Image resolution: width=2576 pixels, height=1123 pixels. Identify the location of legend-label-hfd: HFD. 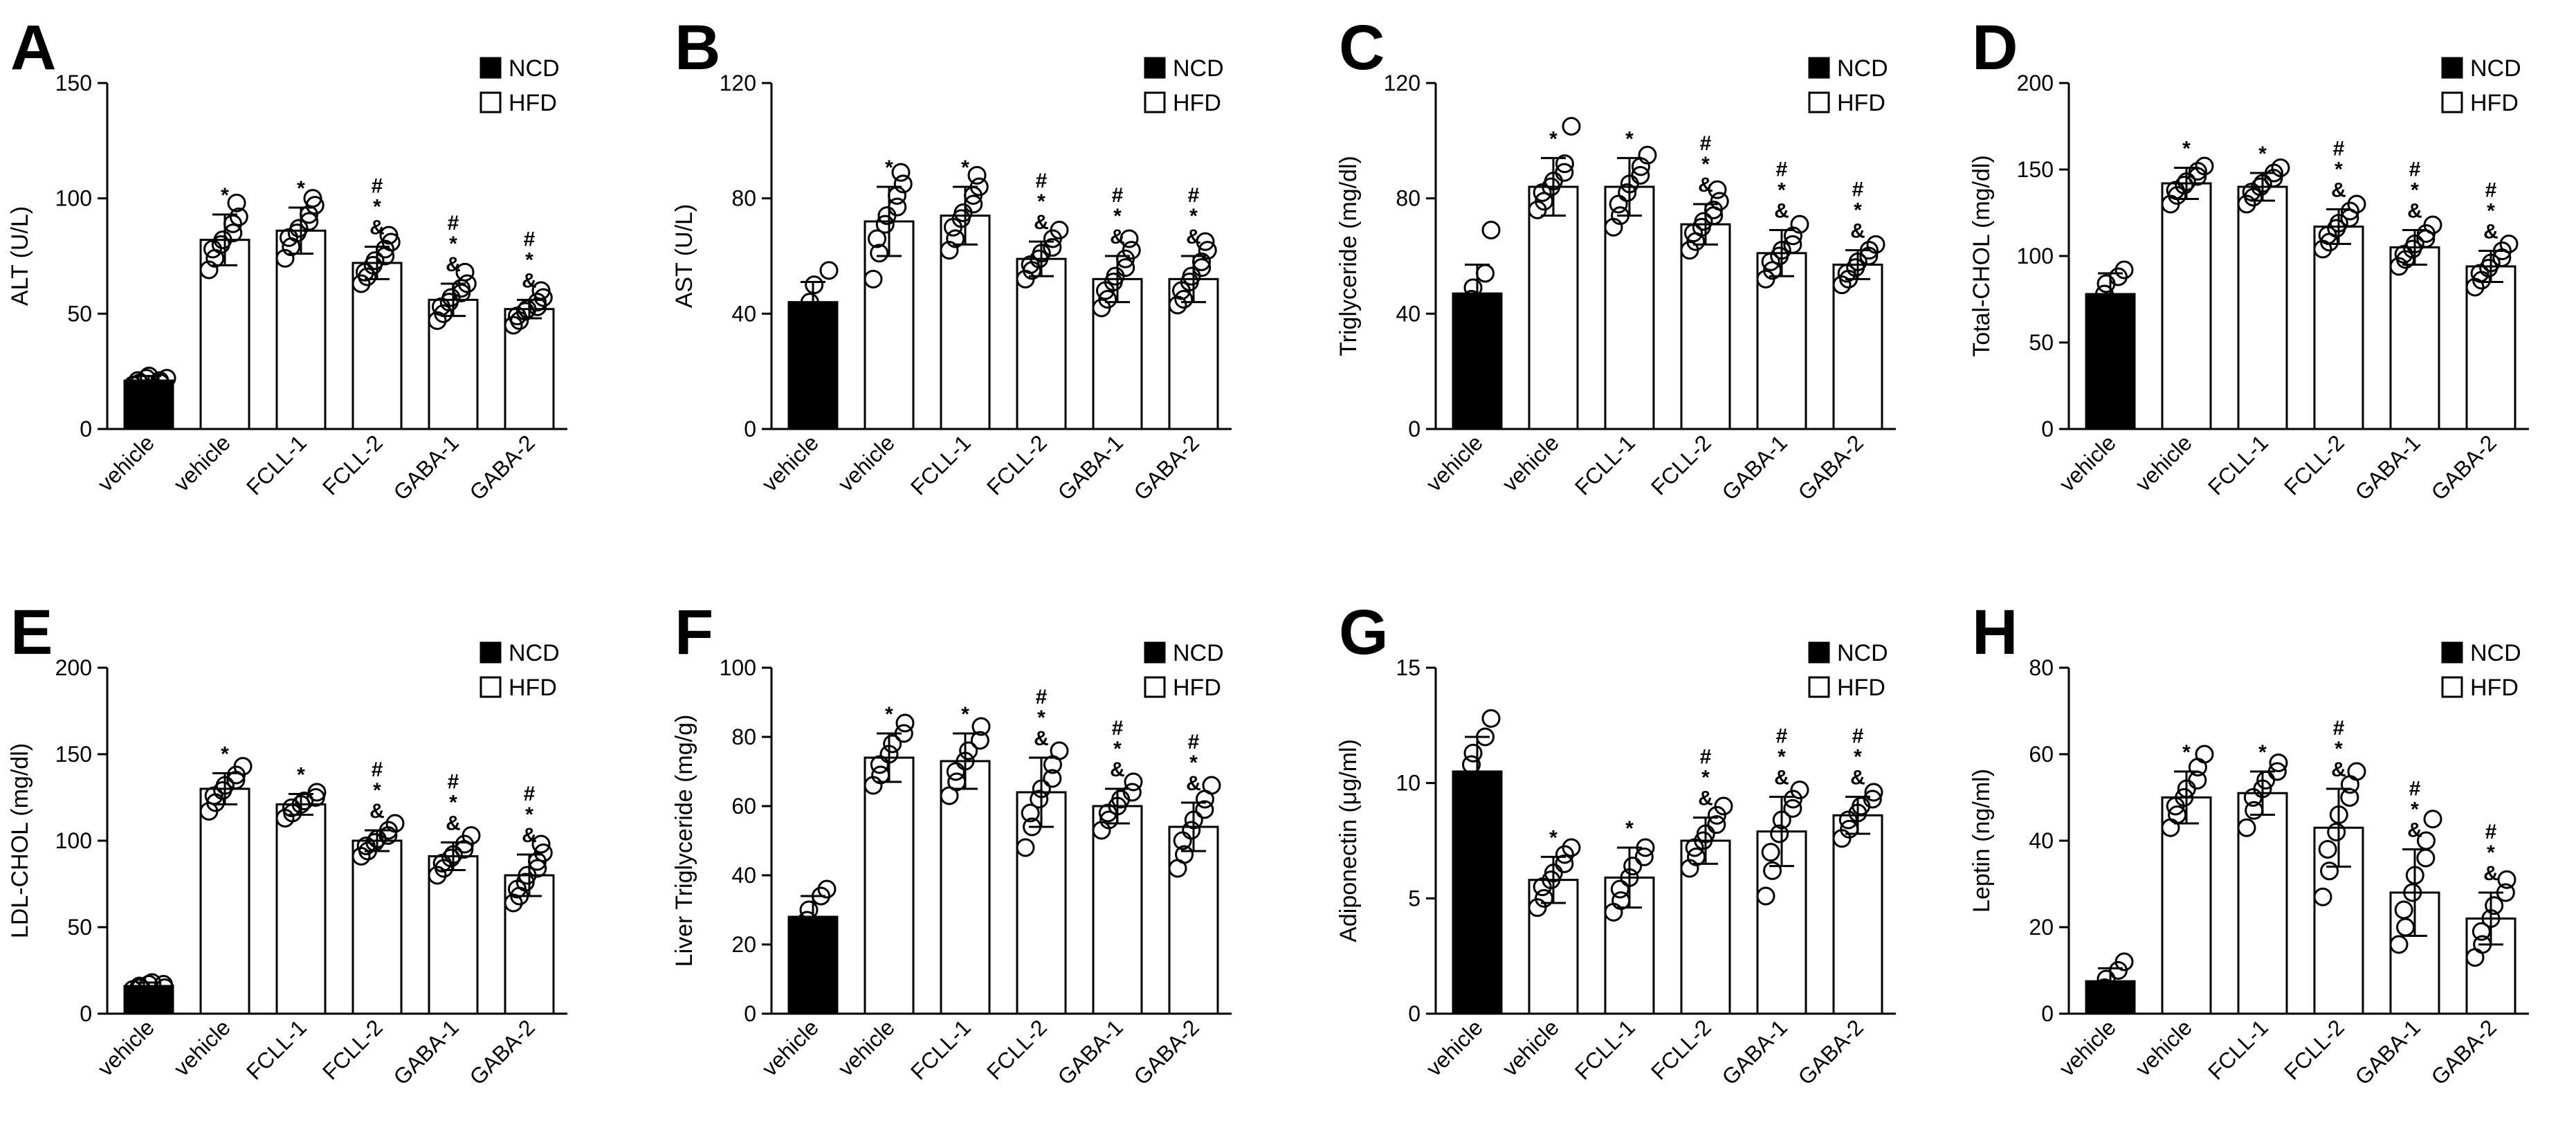
(1861, 103).